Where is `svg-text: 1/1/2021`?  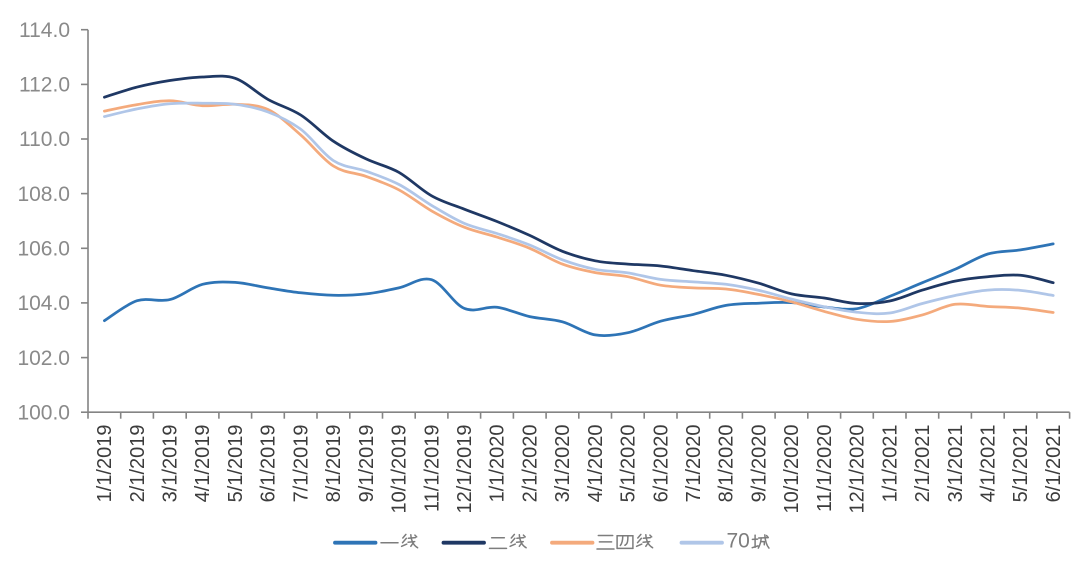
svg-text: 1/1/2021 is located at coordinates (890, 464).